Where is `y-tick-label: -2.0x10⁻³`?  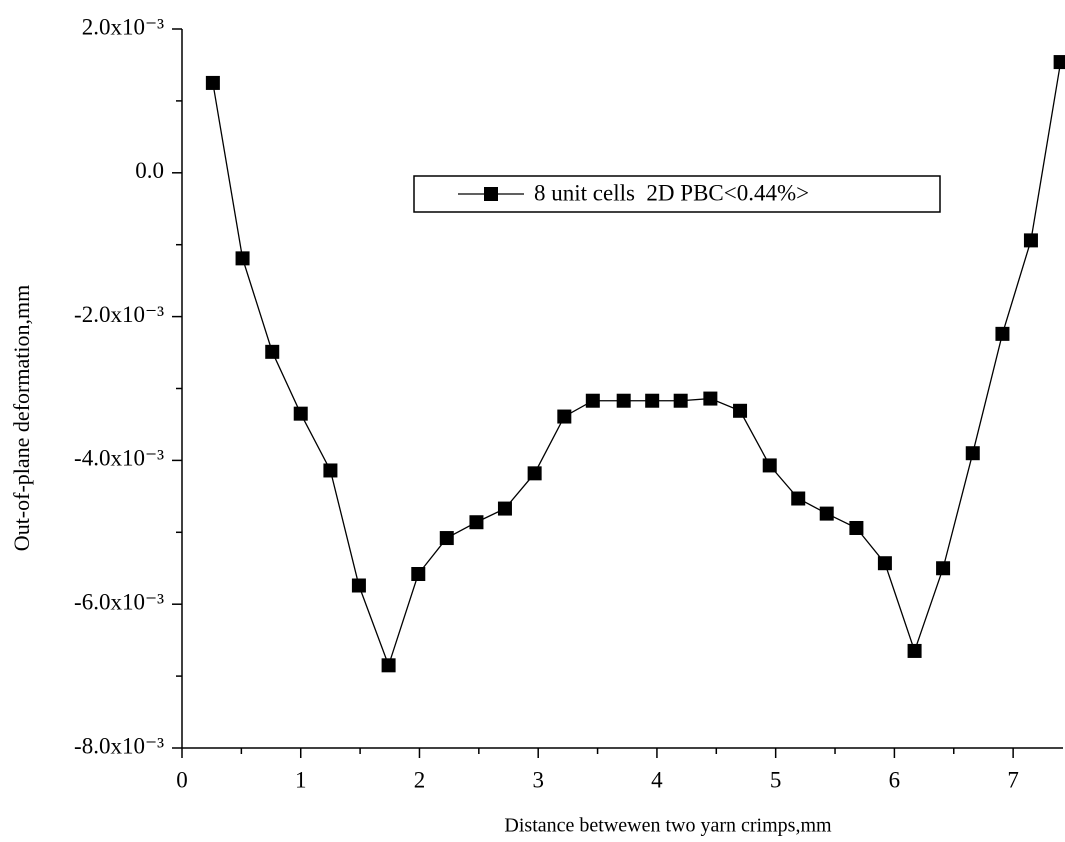 y-tick-label: -2.0x10⁻³ is located at coordinates (119, 314).